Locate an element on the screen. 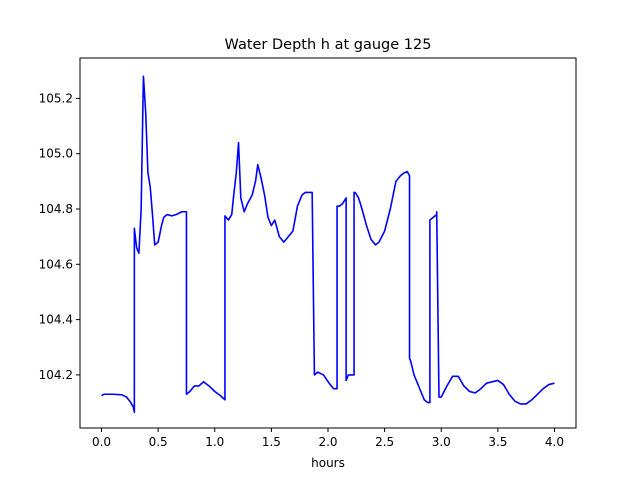 Image resolution: width=640 pixels, height=480 pixels. y-tick-label: 105.0 is located at coordinates (56, 154).